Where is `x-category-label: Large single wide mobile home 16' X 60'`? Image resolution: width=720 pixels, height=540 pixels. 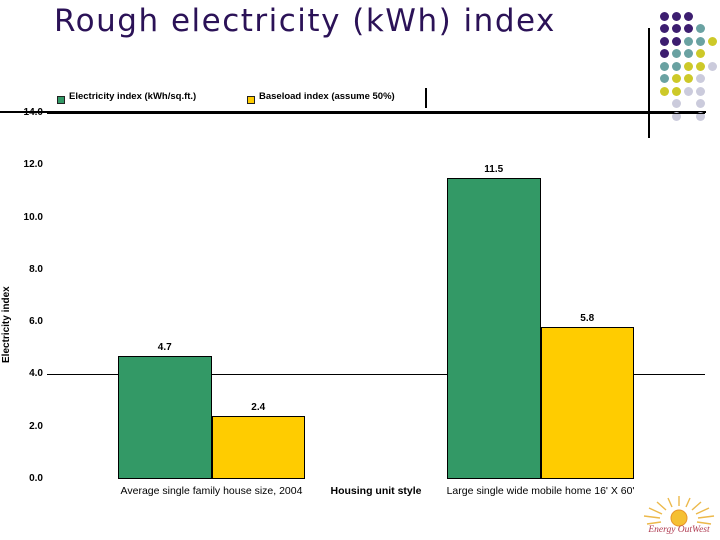 x-category-label: Large single wide mobile home 16' X 60' is located at coordinates (540, 491).